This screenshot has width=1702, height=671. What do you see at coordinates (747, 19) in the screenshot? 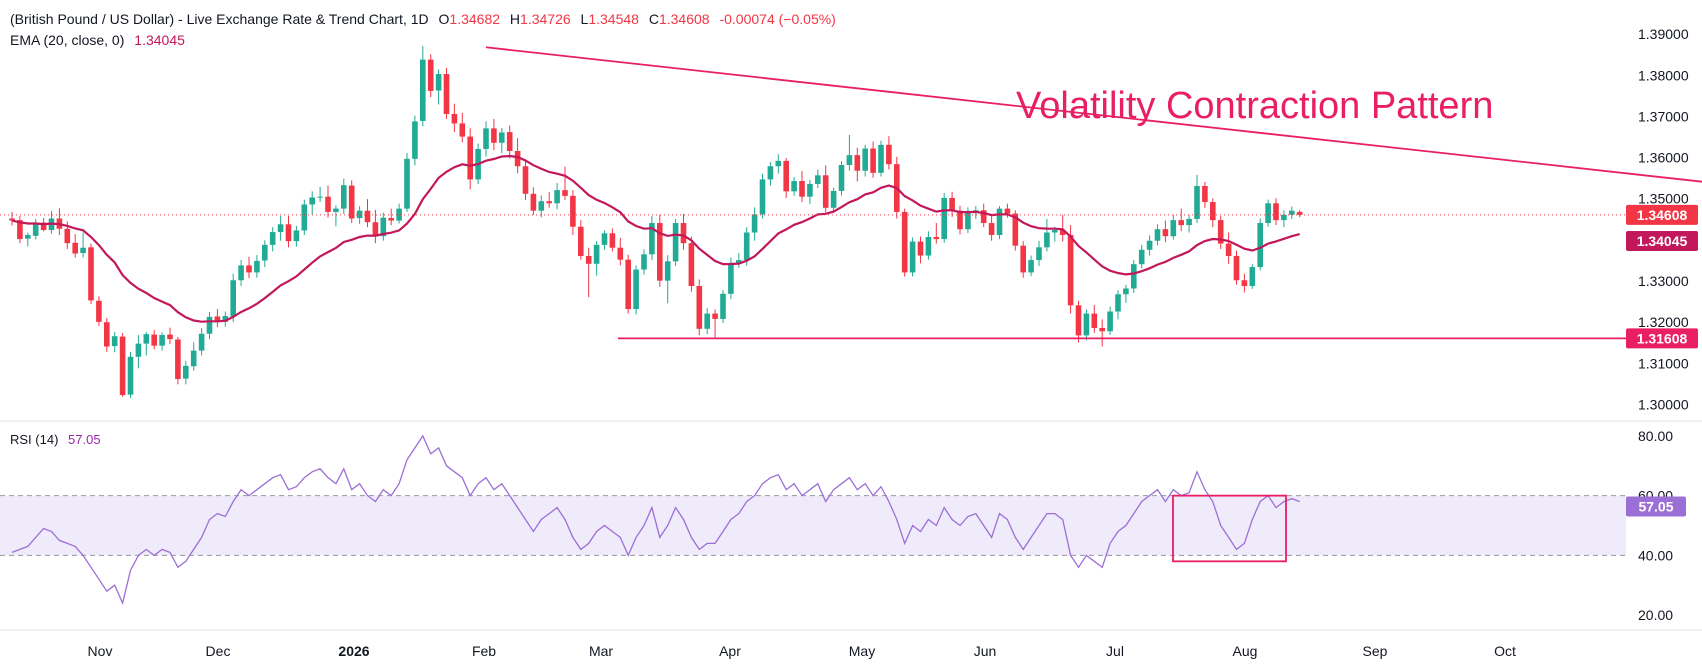
I see `change-value: -0.00074` at bounding box center [747, 19].